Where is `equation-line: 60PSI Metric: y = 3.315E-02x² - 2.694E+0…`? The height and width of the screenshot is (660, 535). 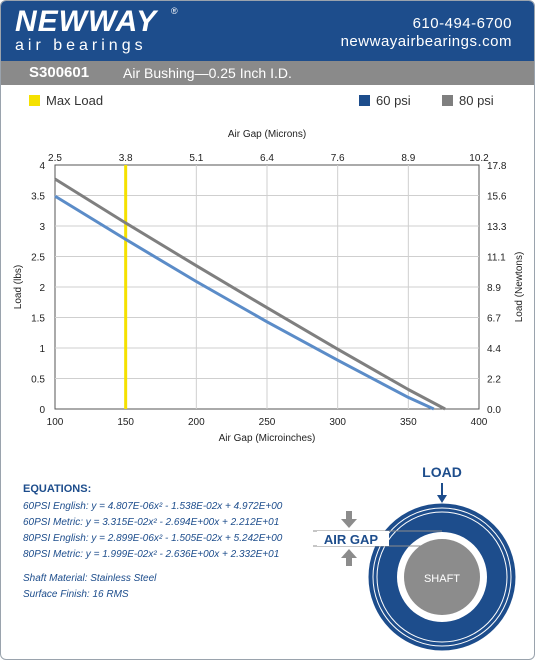
equation-line: 60PSI Metric: y = 3.315E-02x² - 2.694E+0… is located at coordinates (151, 522).